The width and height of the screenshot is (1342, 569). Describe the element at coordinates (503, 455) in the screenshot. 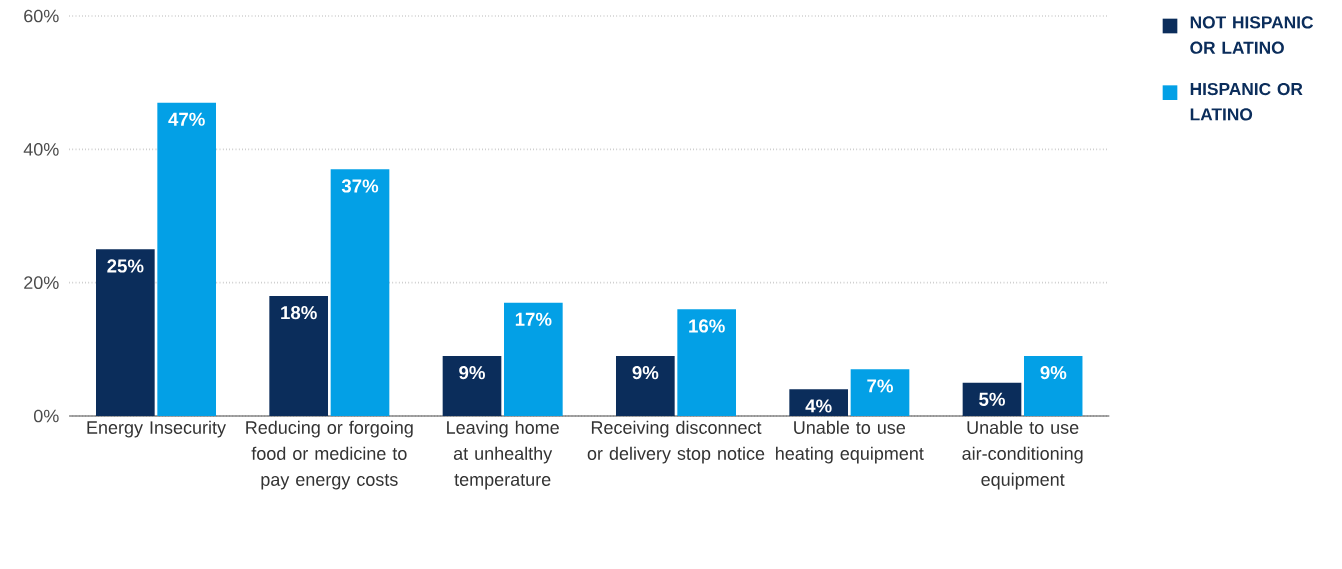

I see `x-tick-label: Leaving home at unhealthy temperature` at that location.